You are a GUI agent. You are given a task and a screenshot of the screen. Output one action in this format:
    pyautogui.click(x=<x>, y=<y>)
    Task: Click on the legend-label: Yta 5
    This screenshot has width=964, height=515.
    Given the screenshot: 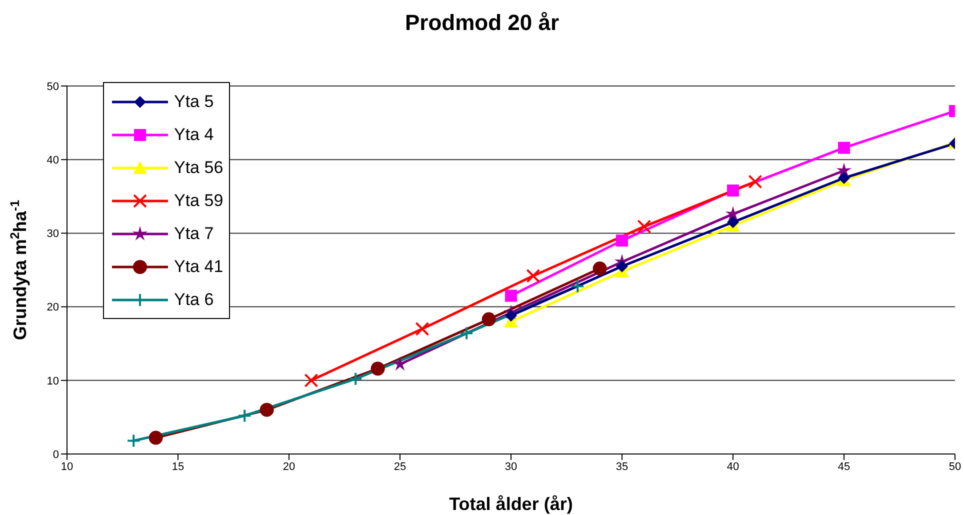 What is the action you would take?
    pyautogui.click(x=194, y=102)
    